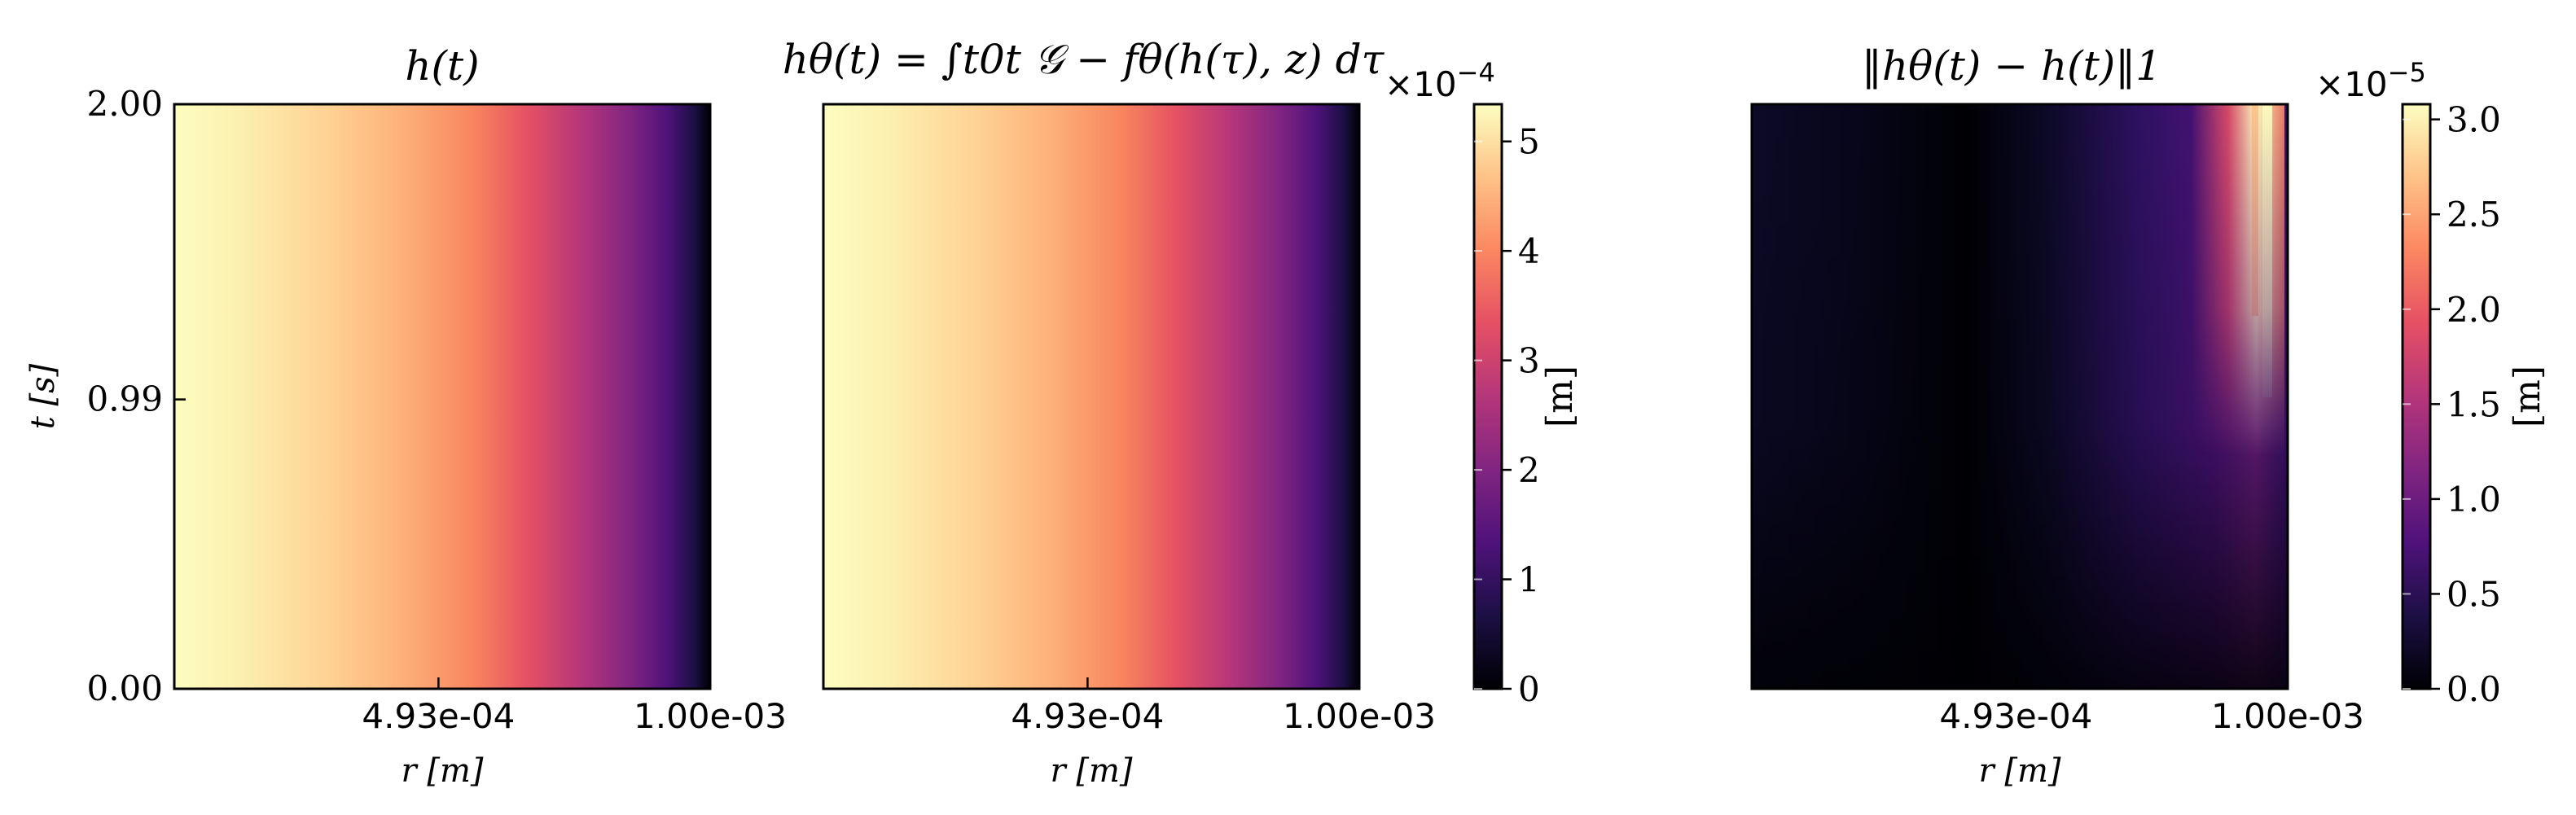 This screenshot has height=815, width=2576. Describe the element at coordinates (2474, 120) in the screenshot. I see `colorbar-tick-label: 3.0` at that location.